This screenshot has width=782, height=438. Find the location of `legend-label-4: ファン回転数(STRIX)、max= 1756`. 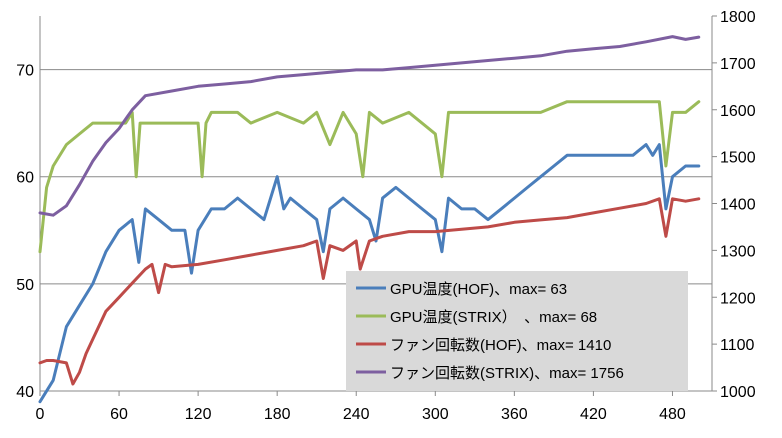

legend-label-4: ファン回転数(STRIX)、max= 1756 is located at coordinates (507, 373).